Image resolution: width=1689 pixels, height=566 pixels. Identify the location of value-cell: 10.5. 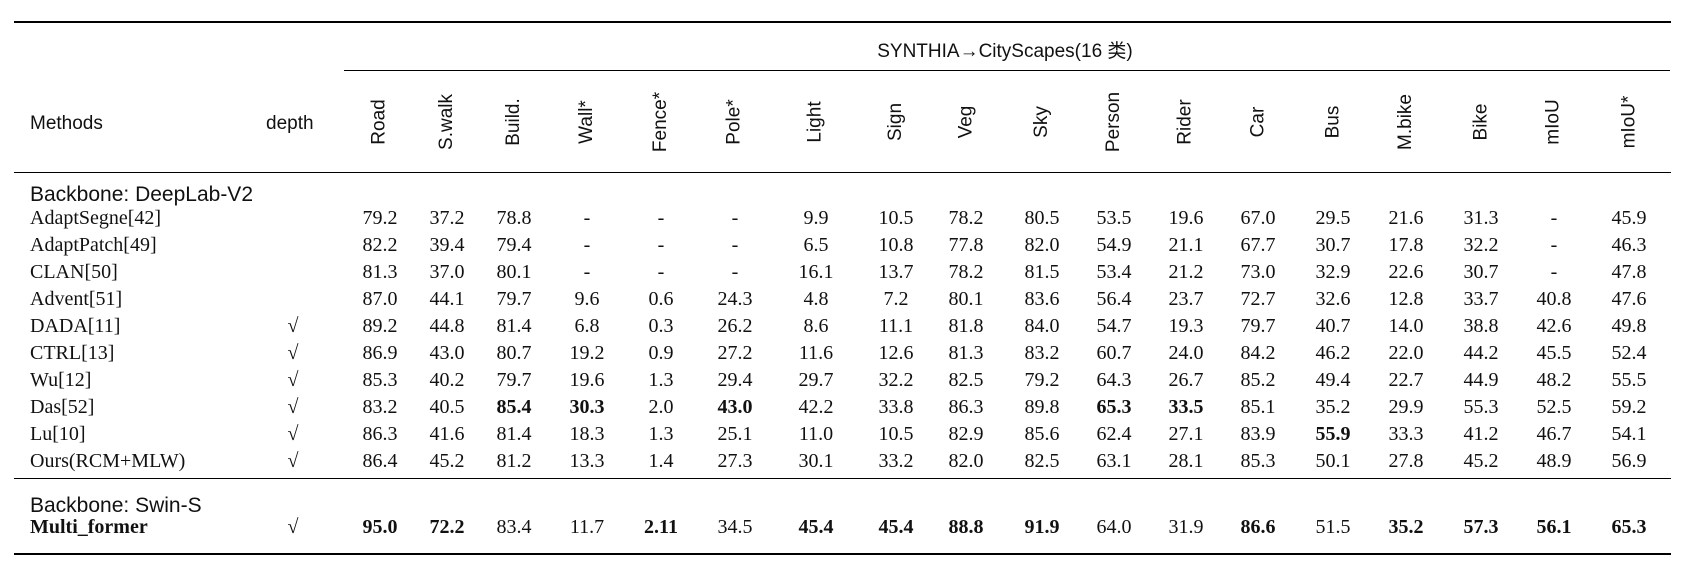
(896, 434).